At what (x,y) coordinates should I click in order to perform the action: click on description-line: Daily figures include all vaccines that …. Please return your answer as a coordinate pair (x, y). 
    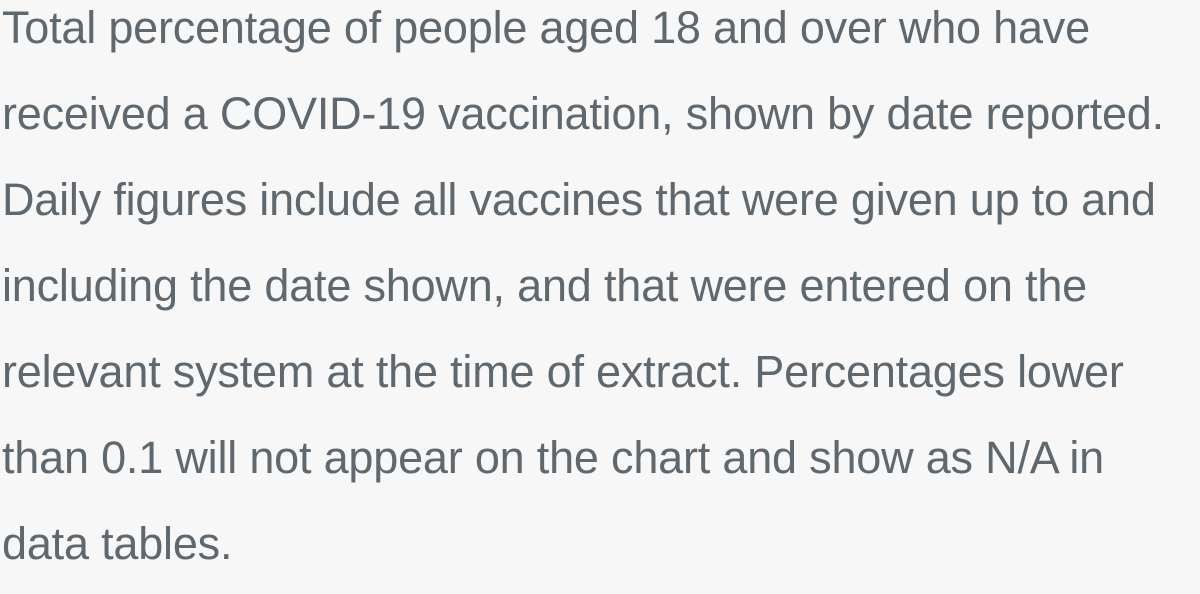
    Looking at the image, I should click on (579, 199).